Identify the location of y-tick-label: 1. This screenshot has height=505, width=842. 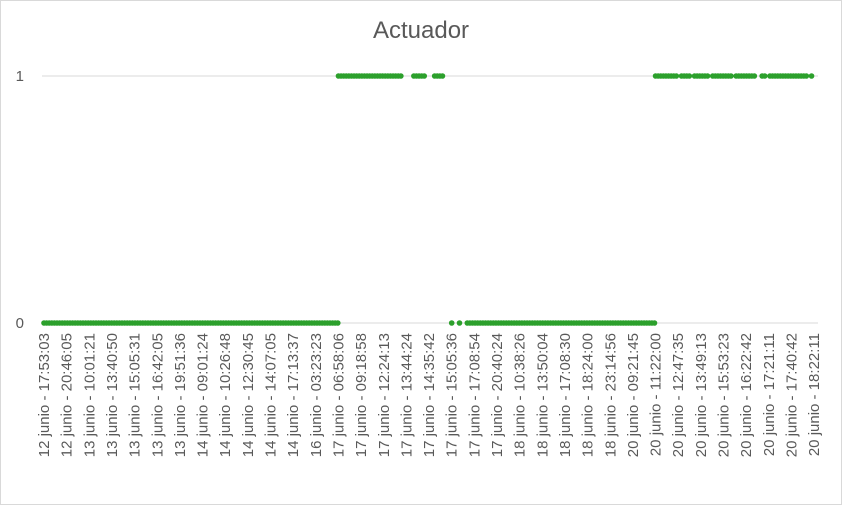
(20, 76).